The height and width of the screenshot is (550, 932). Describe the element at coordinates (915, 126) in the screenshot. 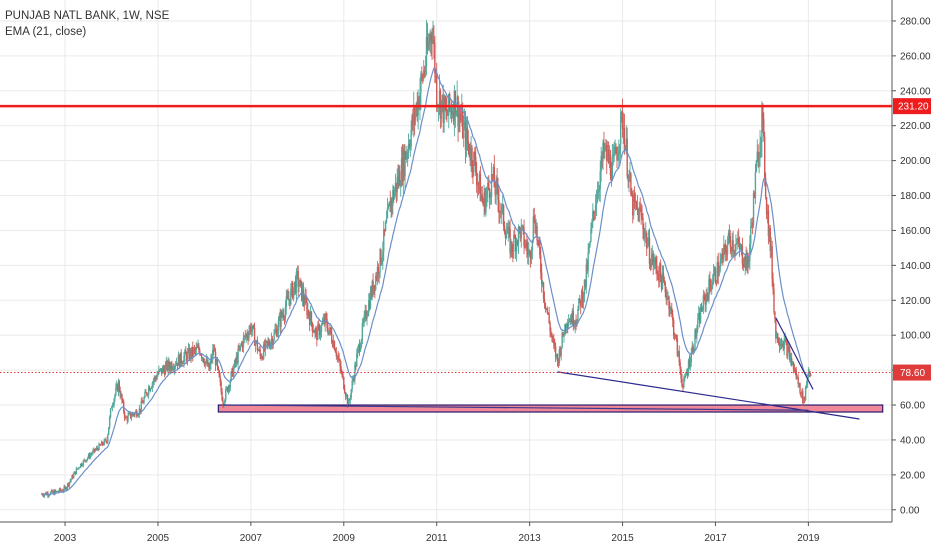

I see `y-tick-label: 220.00` at that location.